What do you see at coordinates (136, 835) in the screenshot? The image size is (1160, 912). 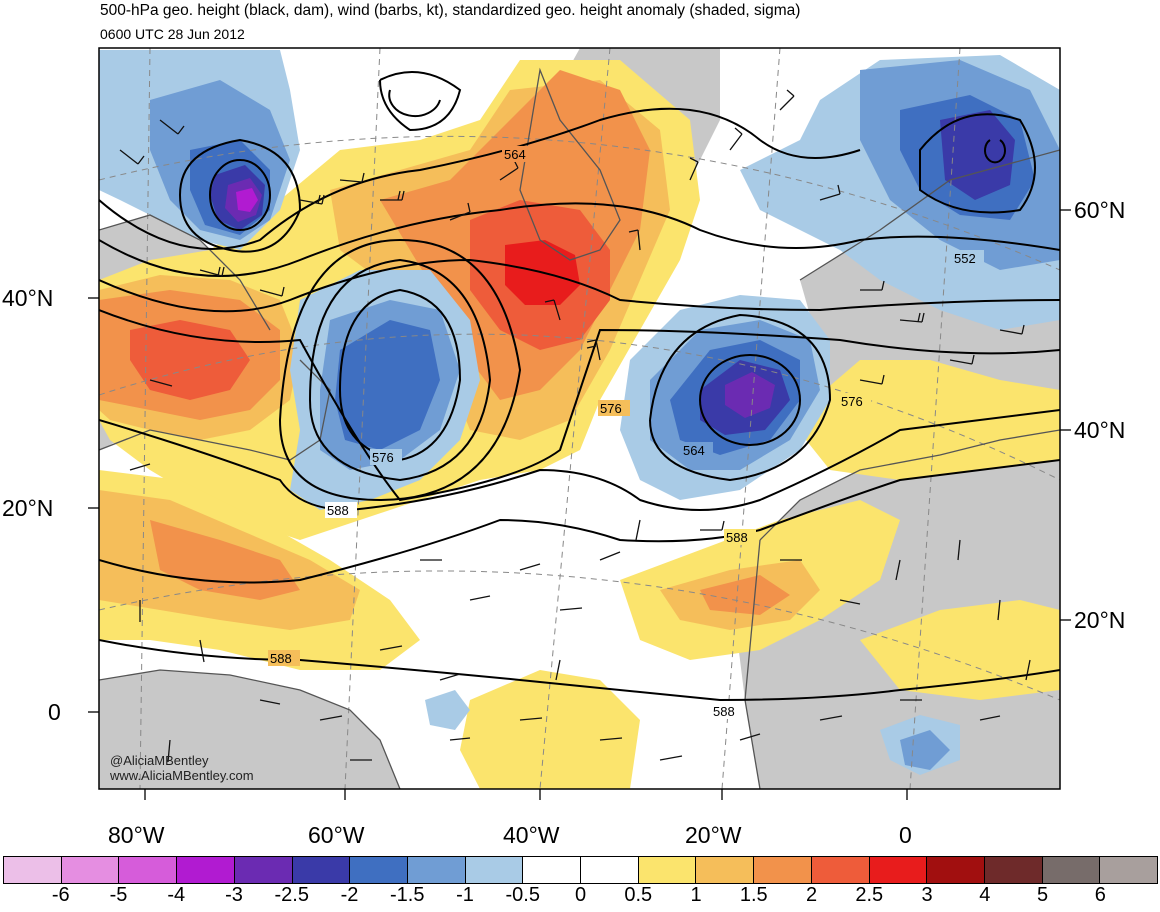 I see `lon-label: 80°W` at bounding box center [136, 835].